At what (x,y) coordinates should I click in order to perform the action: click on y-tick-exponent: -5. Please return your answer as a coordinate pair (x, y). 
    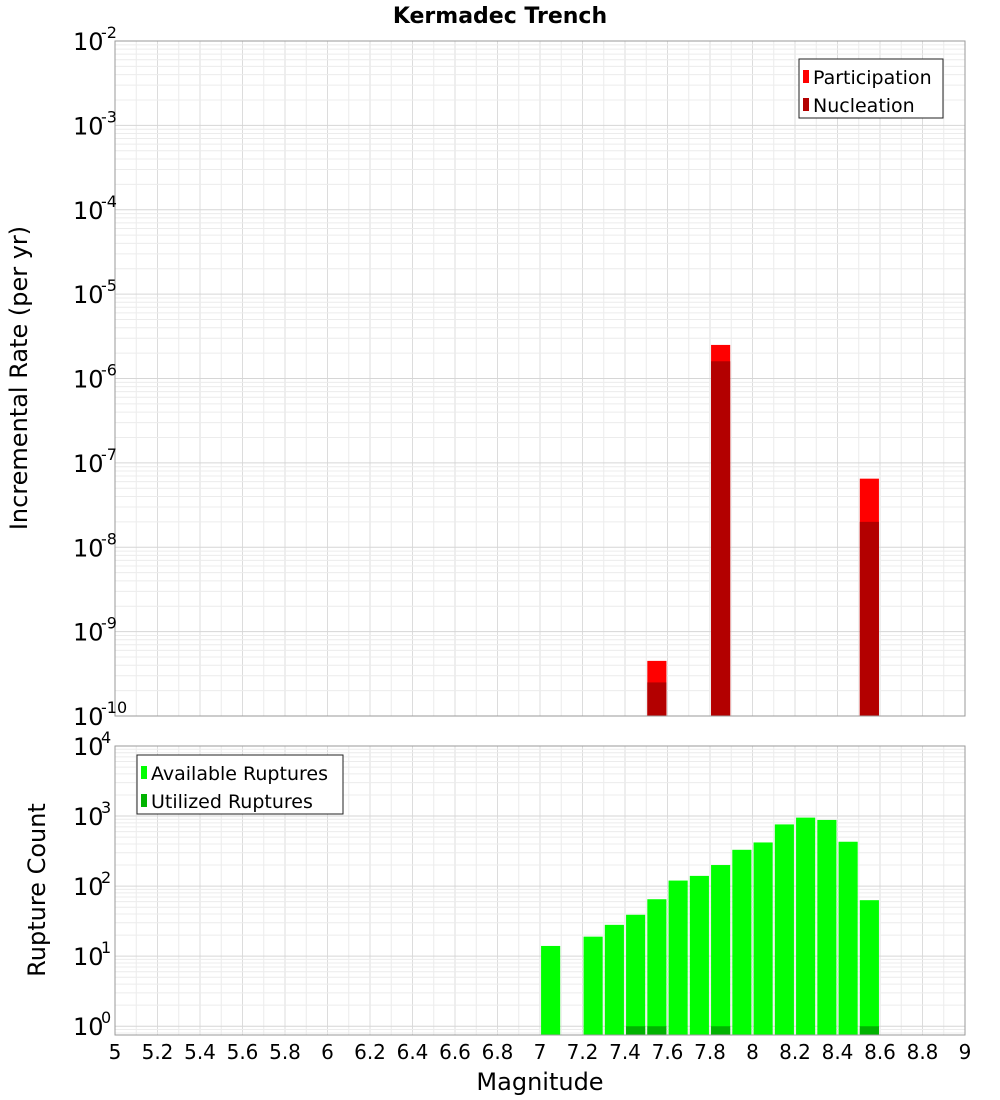
    Looking at the image, I should click on (109, 285).